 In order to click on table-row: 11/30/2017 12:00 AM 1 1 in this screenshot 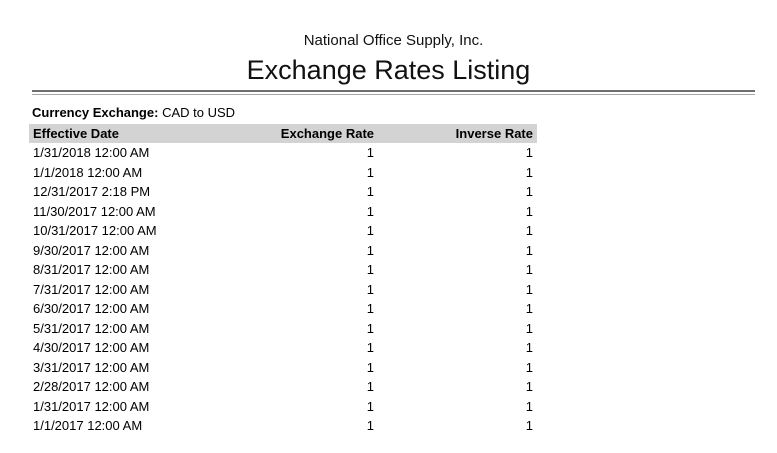, I will do `click(283, 211)`.